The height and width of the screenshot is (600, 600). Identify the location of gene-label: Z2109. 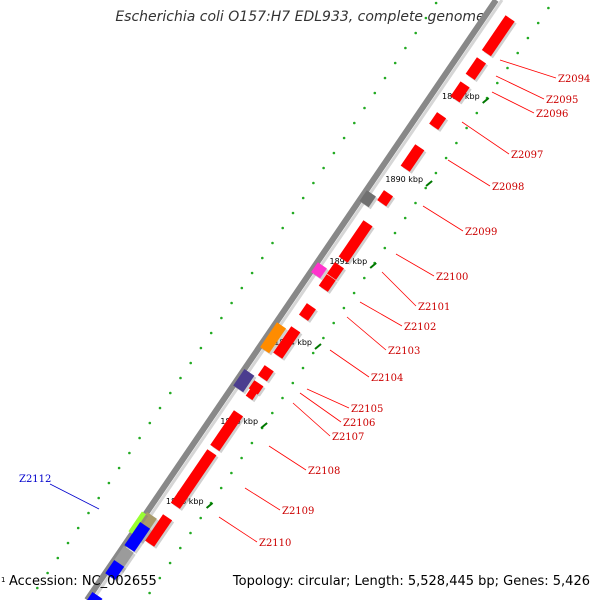
(298, 511).